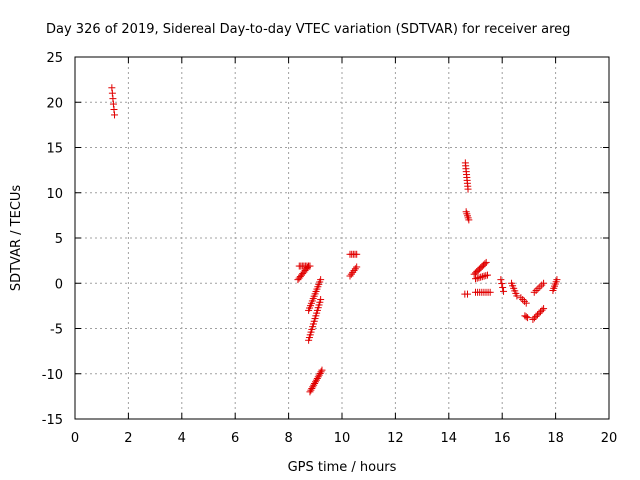 This screenshot has height=480, width=640. What do you see at coordinates (555, 438) in the screenshot?
I see `x-tick-label: 18` at bounding box center [555, 438].